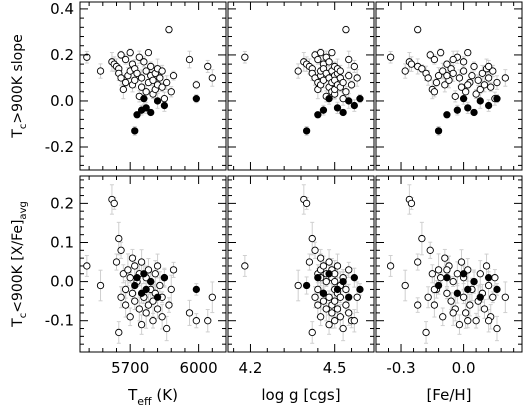 This screenshot has width=527, height=412. I want to click on x-tick-label: -0.3, so click(400, 368).